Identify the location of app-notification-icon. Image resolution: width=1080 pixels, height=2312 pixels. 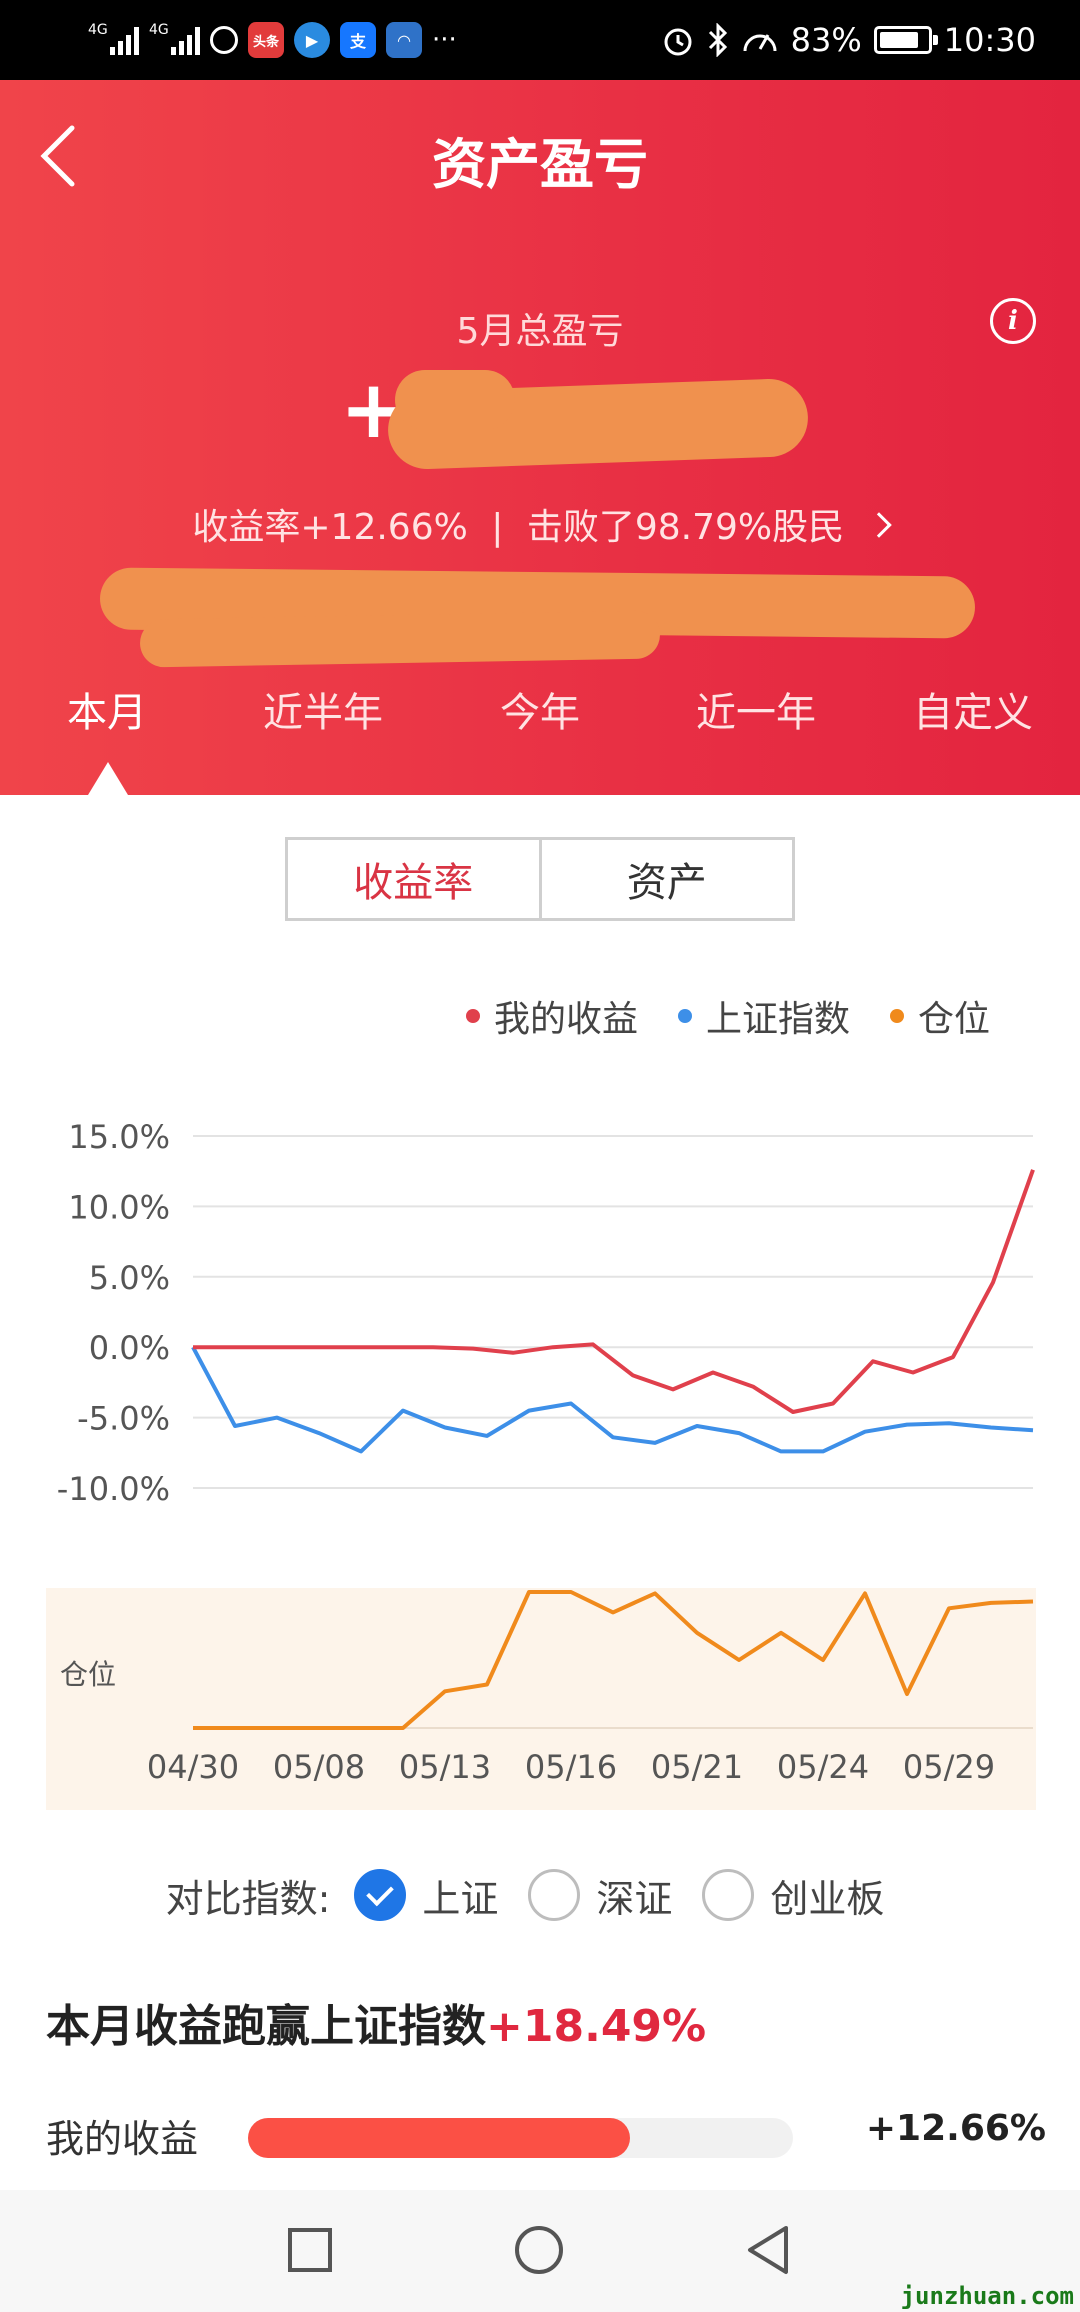
(224, 40).